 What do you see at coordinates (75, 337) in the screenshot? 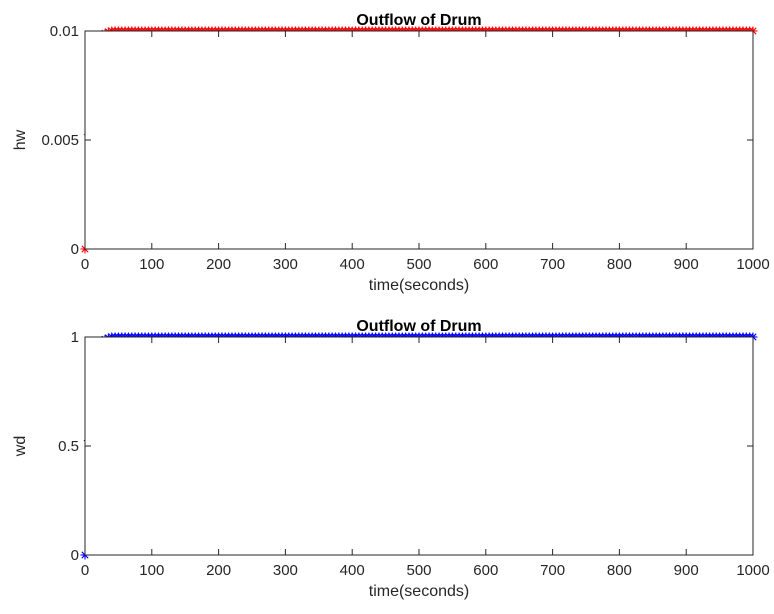
I see `y-tick-label: 1` at bounding box center [75, 337].